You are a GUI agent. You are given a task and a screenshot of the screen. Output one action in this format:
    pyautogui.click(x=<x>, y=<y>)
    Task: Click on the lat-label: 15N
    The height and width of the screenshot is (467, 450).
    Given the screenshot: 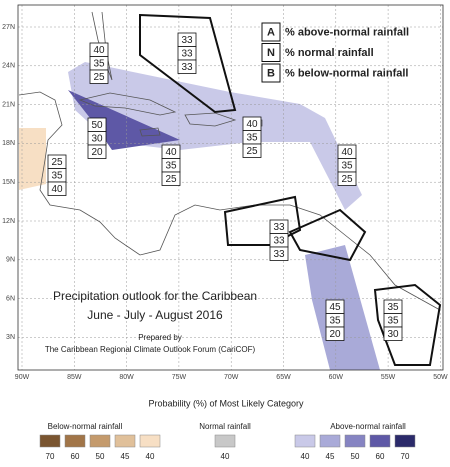 What is the action you would take?
    pyautogui.click(x=8, y=182)
    